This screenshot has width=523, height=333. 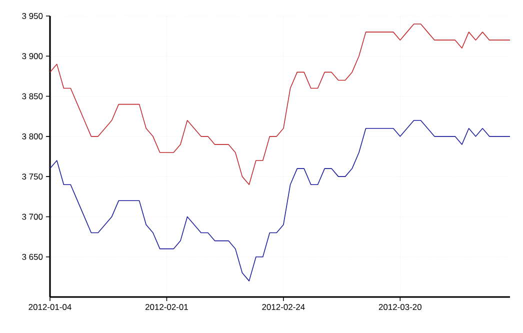 I want to click on y-tick-label: 3 650, so click(x=32, y=257).